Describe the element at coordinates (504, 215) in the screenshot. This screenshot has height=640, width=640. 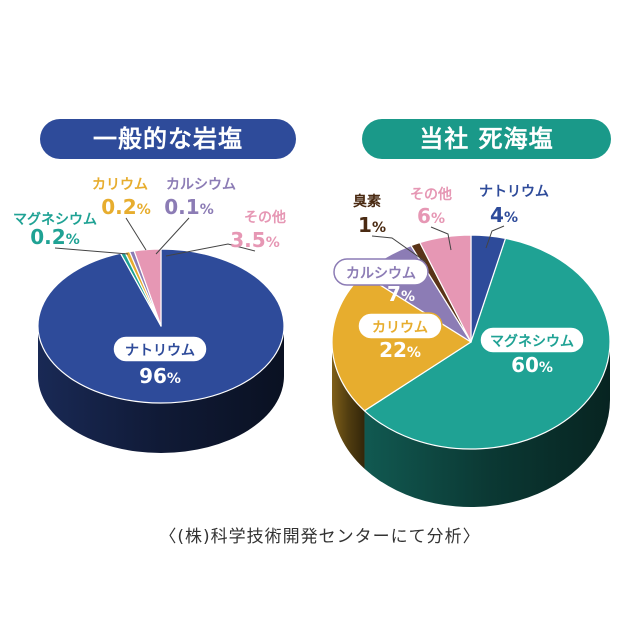
I see `chart1-slice-value-0: 4%` at that location.